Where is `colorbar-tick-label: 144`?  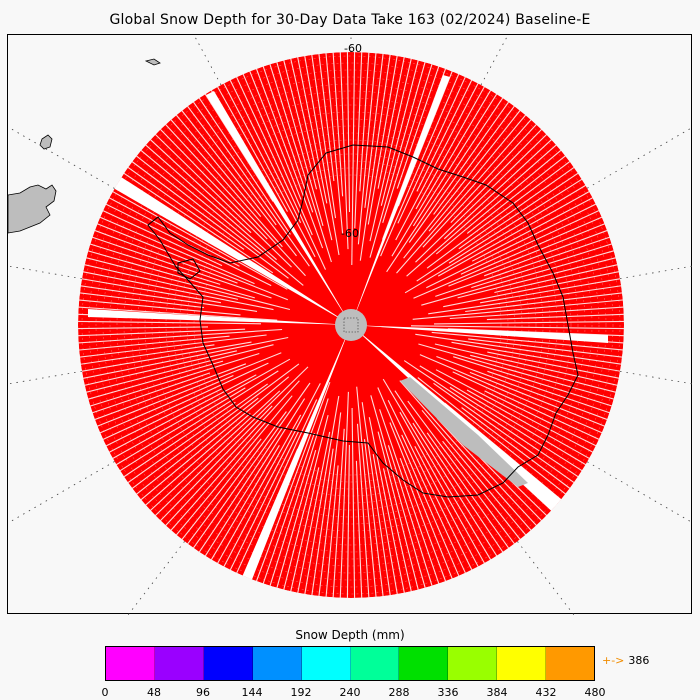
colorbar-tick-label: 144 is located at coordinates (252, 692).